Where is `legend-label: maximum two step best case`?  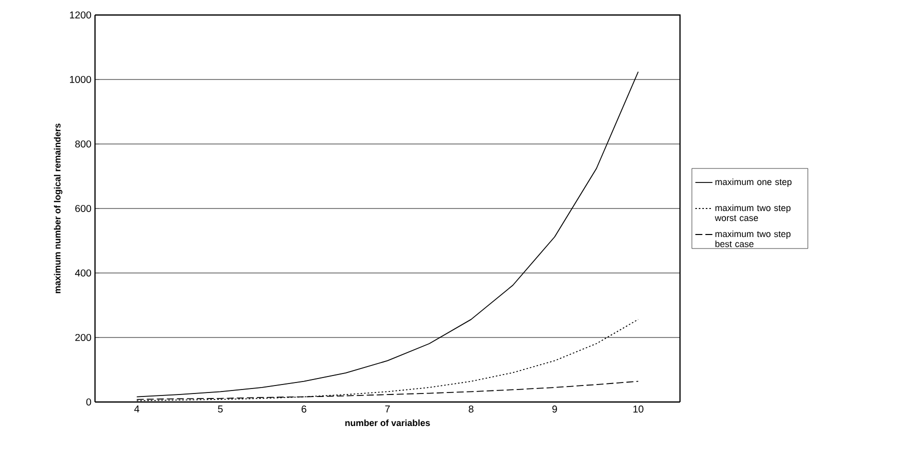 legend-label: maximum two step best case is located at coordinates (752, 239).